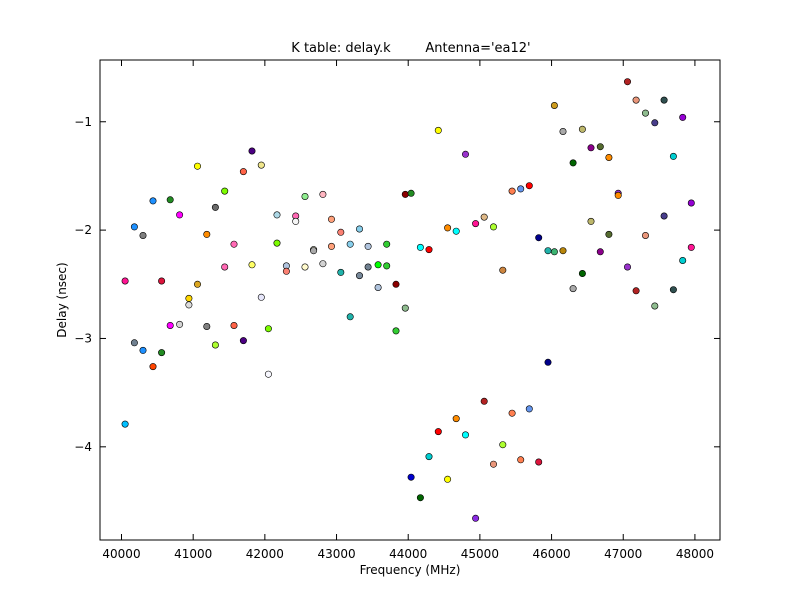 The width and height of the screenshot is (800, 600). What do you see at coordinates (83, 230) in the screenshot?
I see `y-tick-label: −2` at bounding box center [83, 230].